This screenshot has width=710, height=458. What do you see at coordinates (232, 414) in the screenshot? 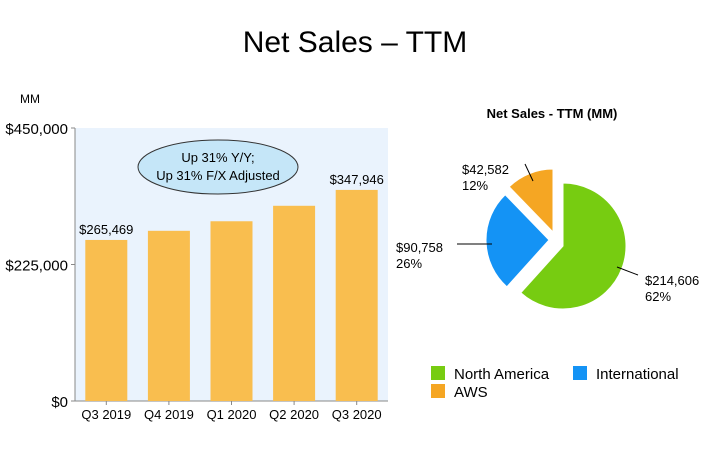
I see `x-tick-label: Q1 2020` at bounding box center [232, 414].